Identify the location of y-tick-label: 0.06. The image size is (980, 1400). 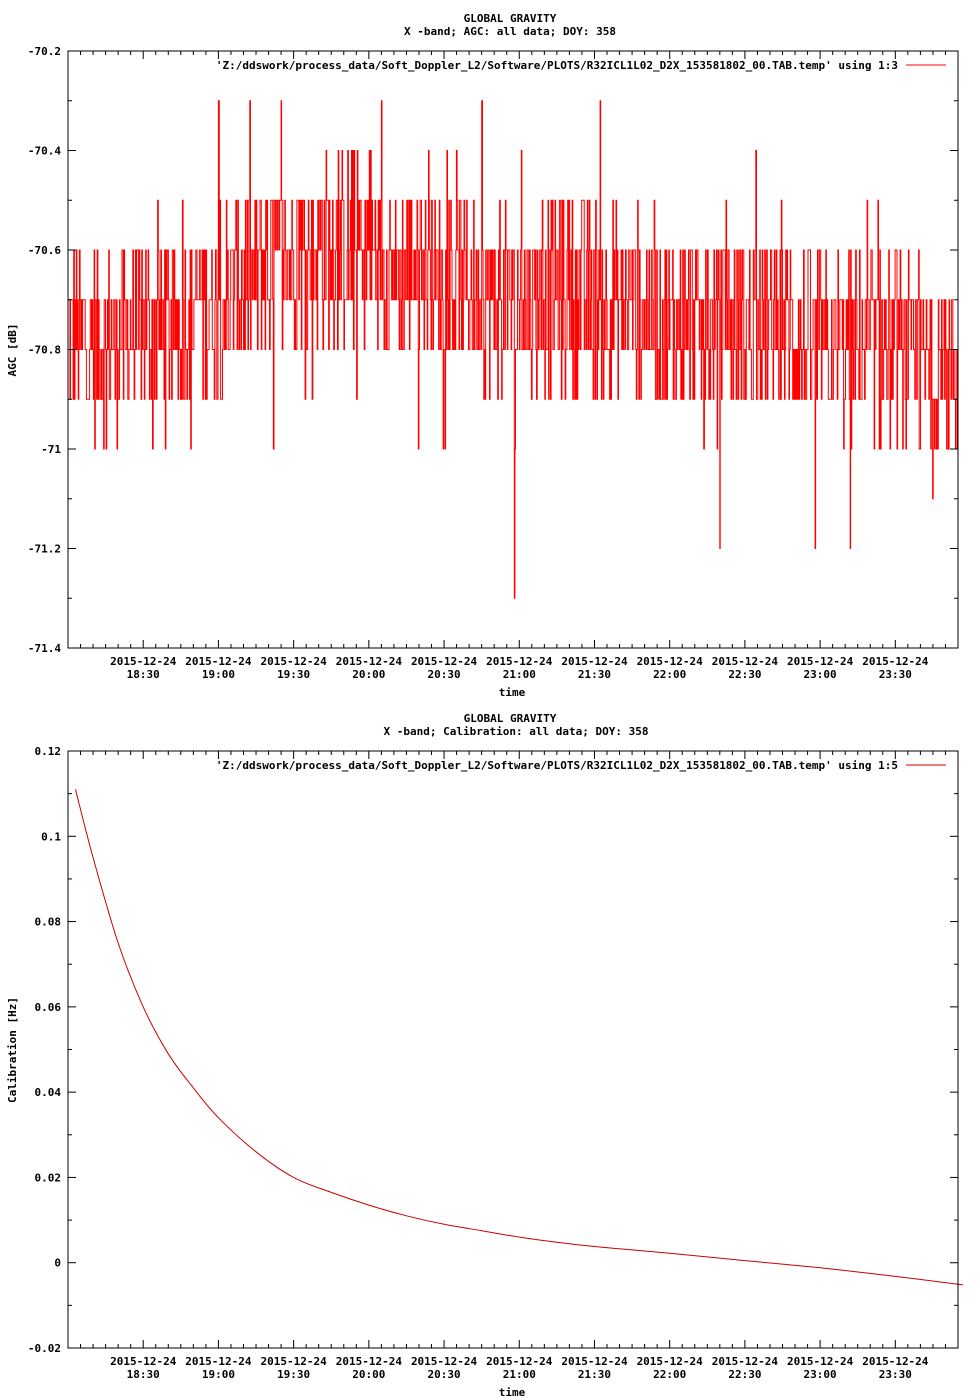
(48, 1007).